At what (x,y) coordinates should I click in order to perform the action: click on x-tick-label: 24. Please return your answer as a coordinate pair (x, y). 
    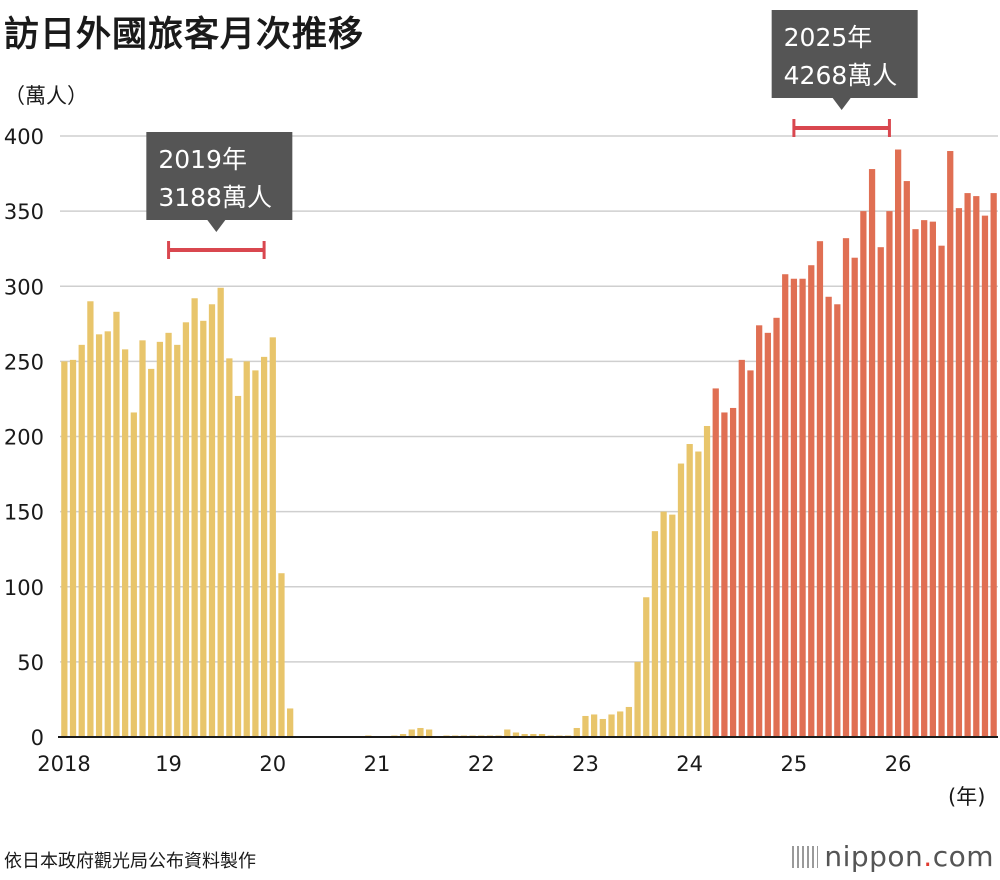
    Looking at the image, I should click on (689, 764).